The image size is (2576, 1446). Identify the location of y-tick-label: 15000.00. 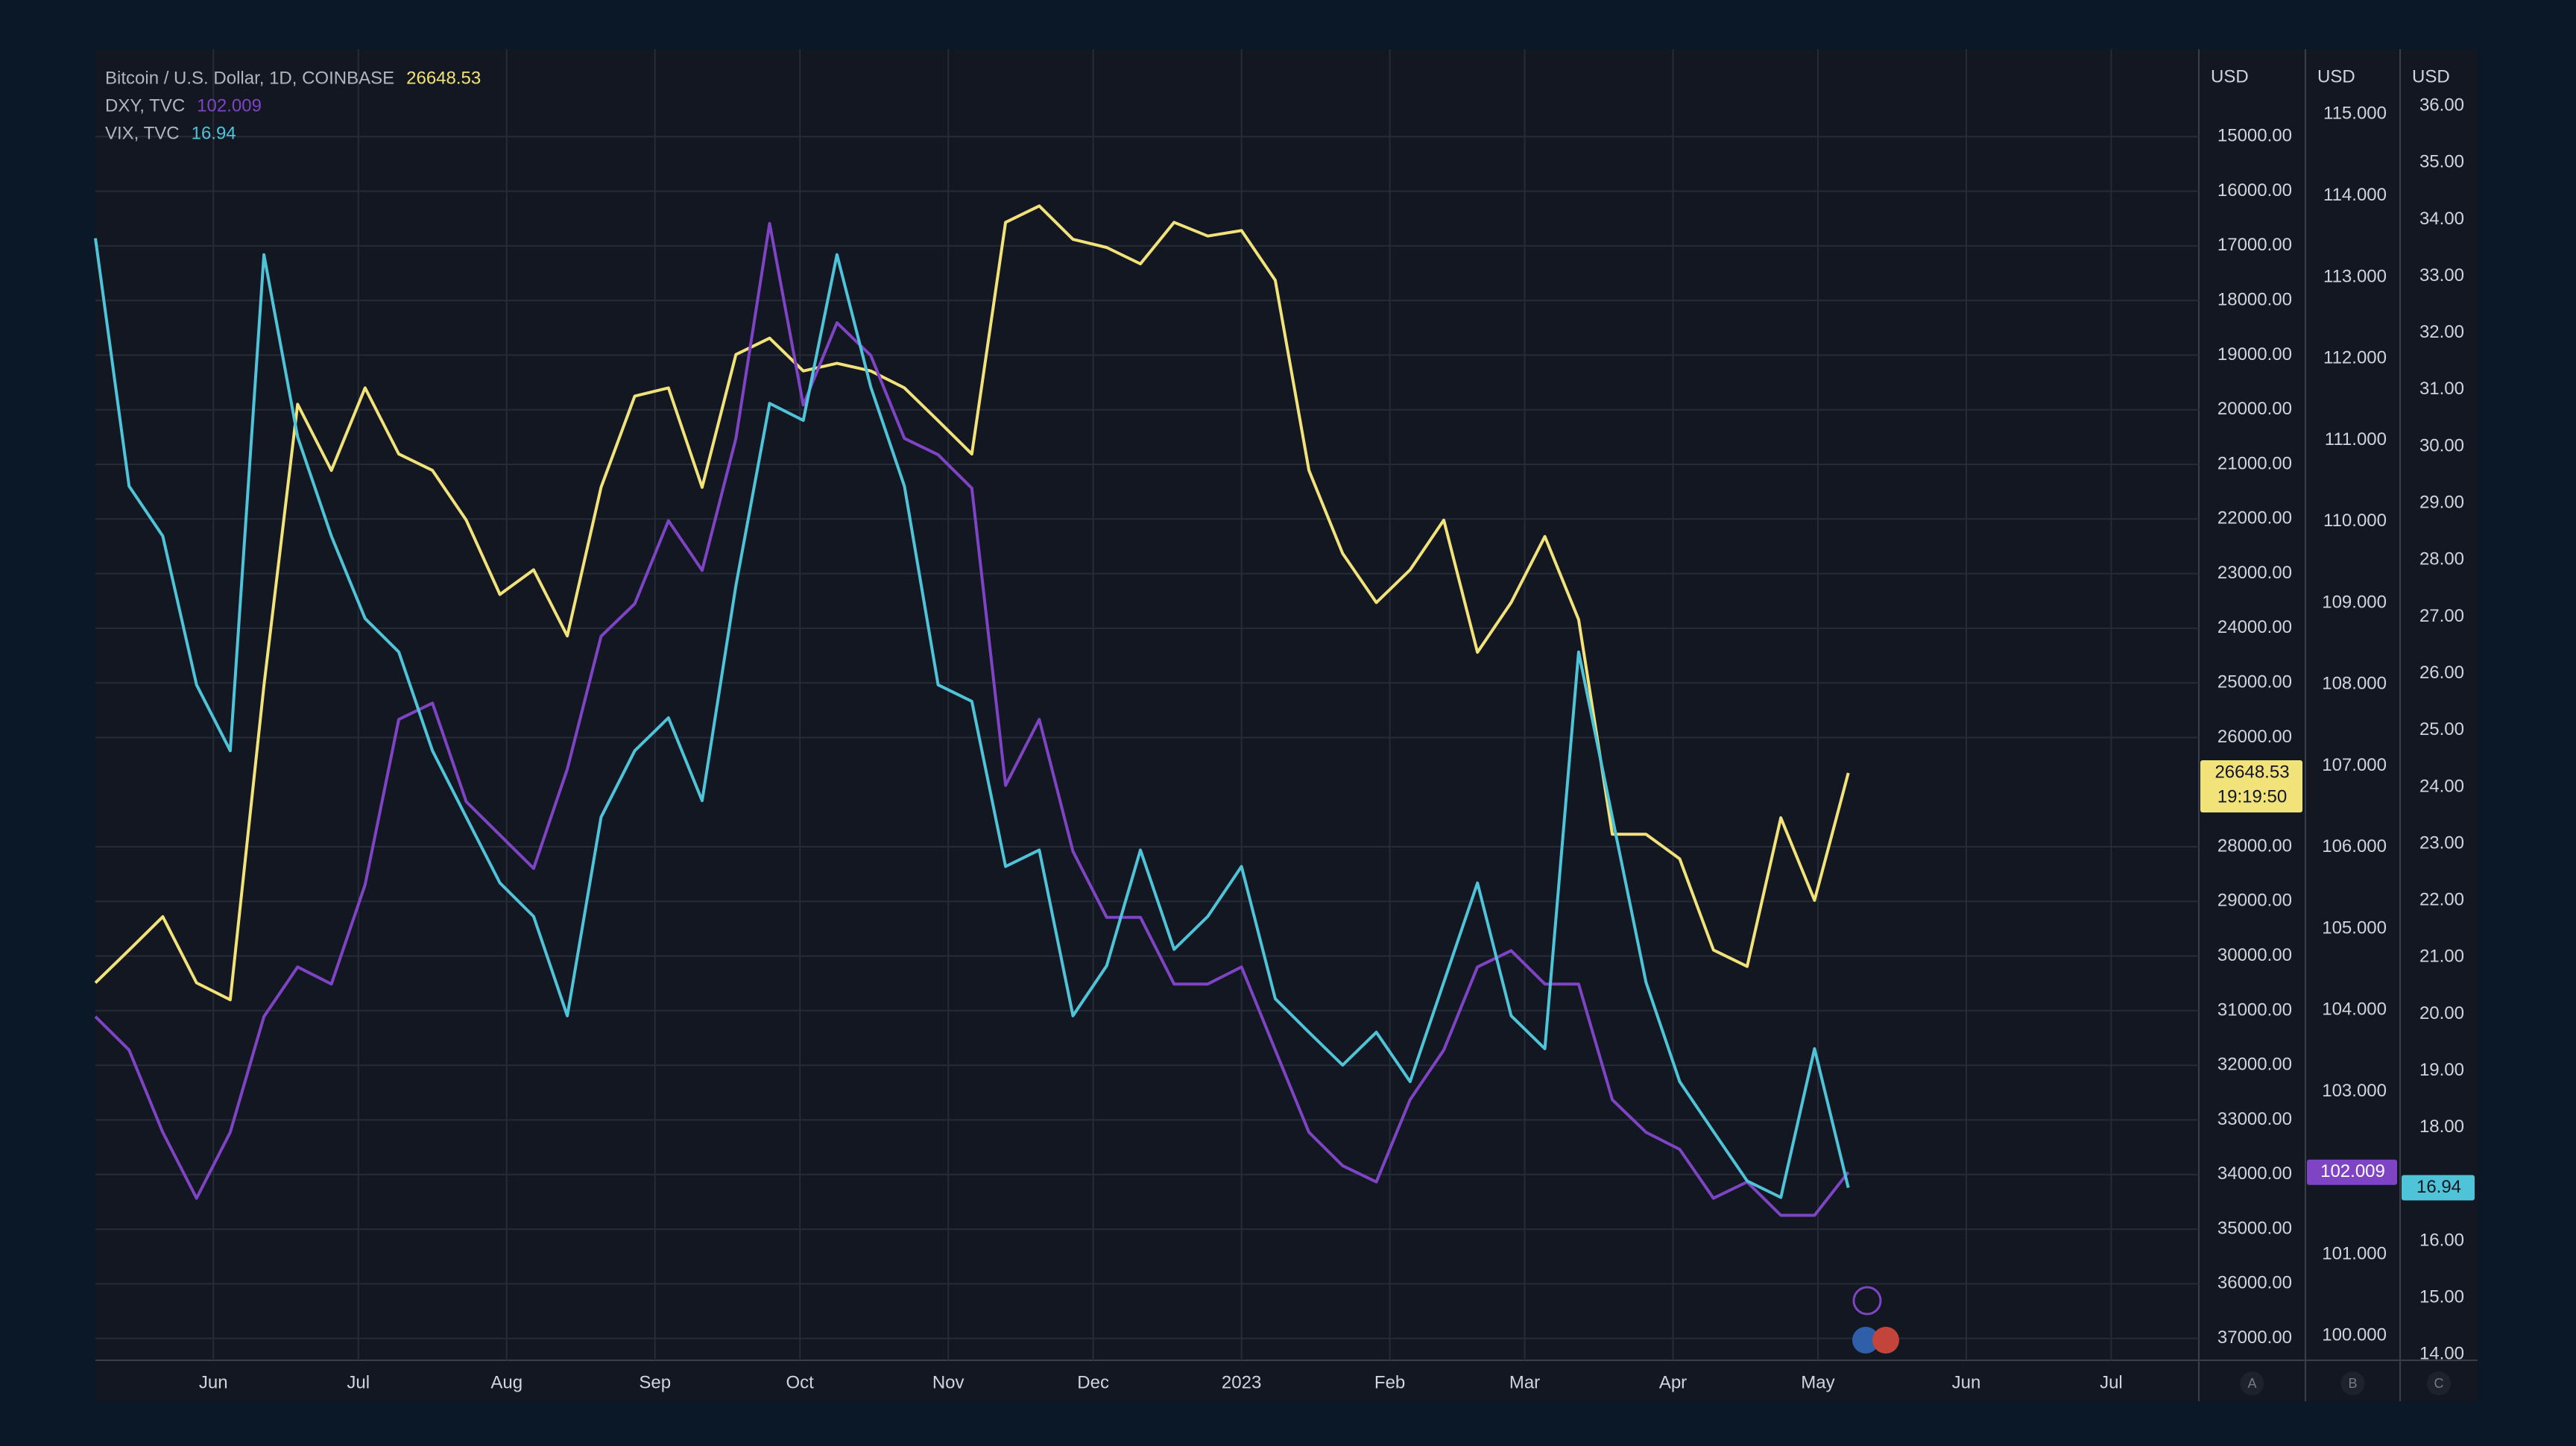
(2254, 136).